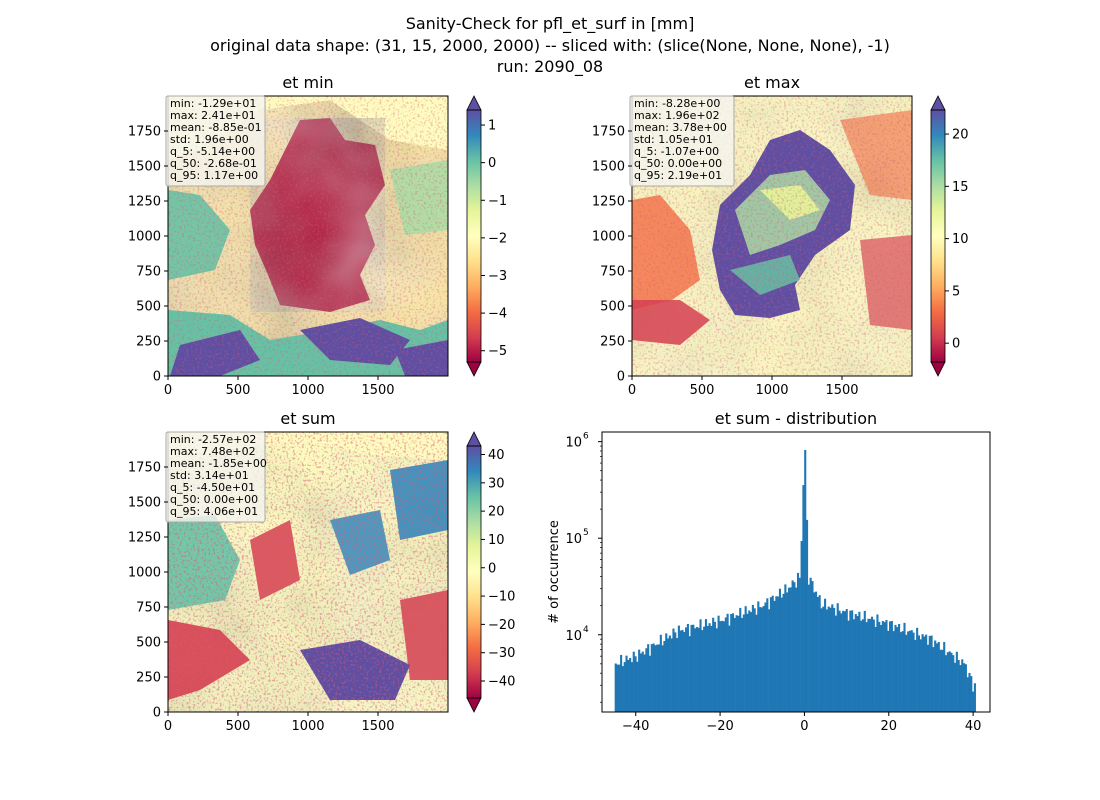 This screenshot has height=800, width=1100. Describe the element at coordinates (213, 163) in the screenshot. I see `stat-q50: q_50: -2.68e-01` at that location.